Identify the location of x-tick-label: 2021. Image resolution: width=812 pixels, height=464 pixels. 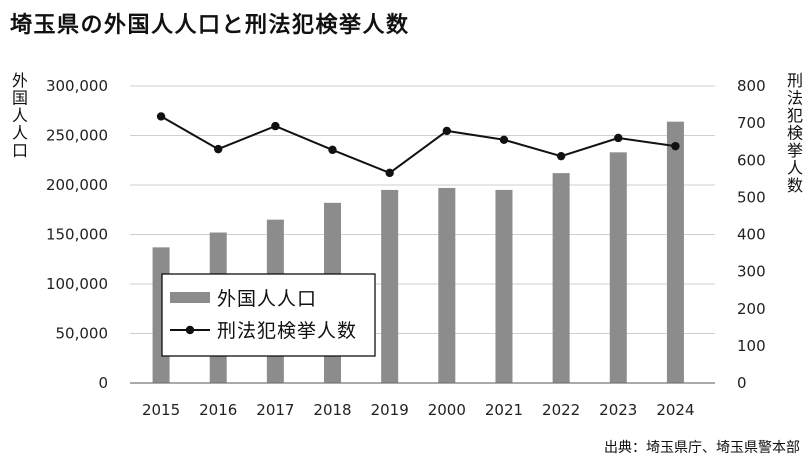
(504, 410).